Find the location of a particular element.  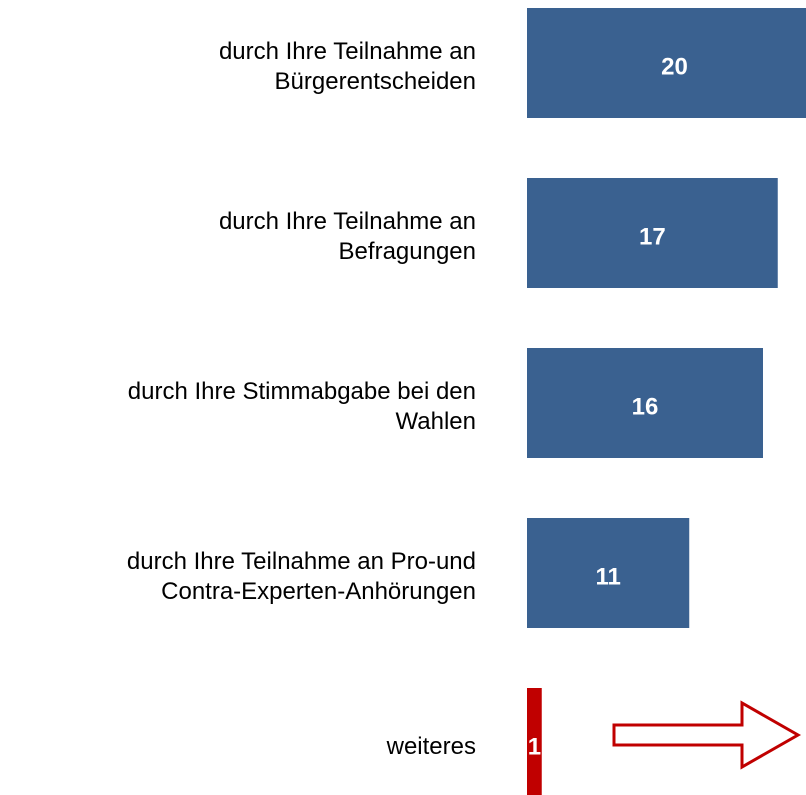

category-line: weiteres is located at coordinates (431, 746).